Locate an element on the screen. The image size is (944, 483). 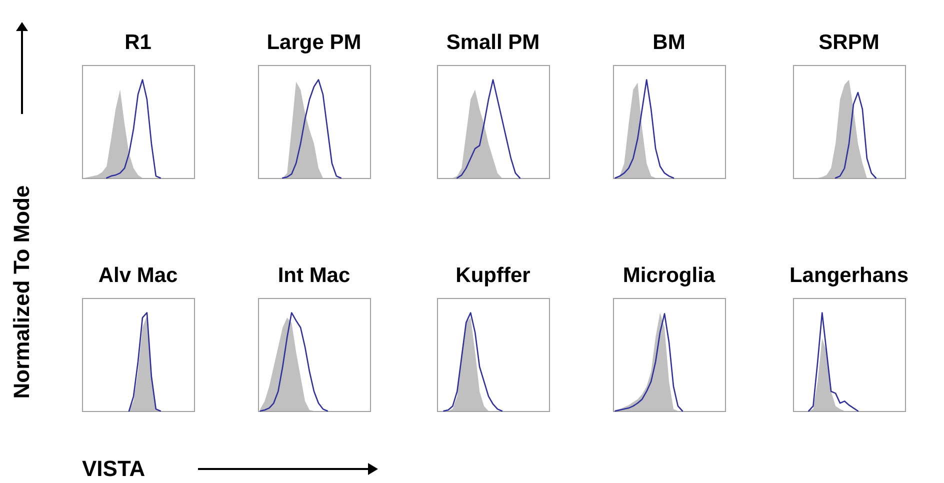
chart-title: Large PM is located at coordinates (314, 42).